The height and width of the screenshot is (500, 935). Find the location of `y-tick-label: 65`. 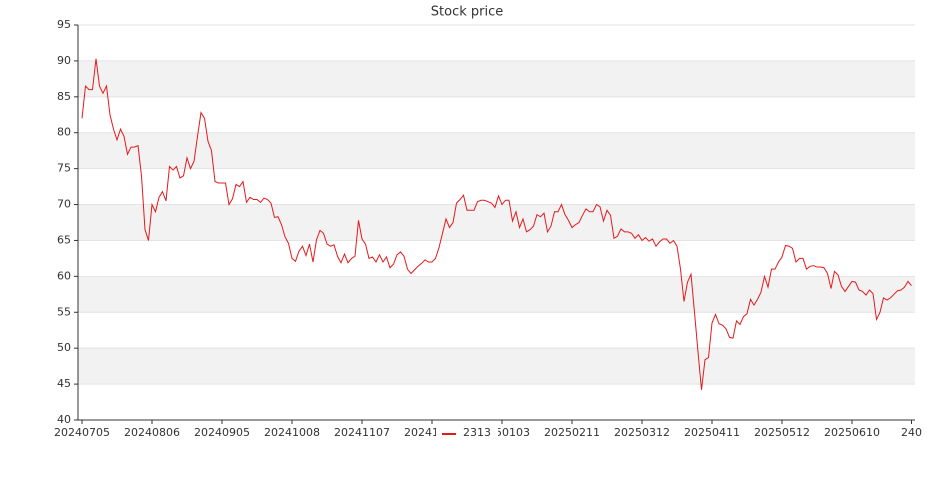

y-tick-label: 65 is located at coordinates (64, 239).